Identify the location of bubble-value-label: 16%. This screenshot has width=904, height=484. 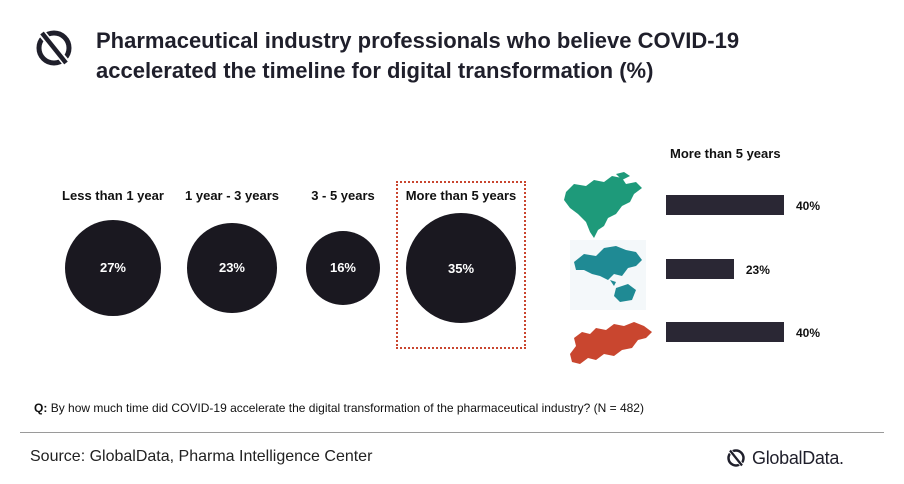
(342, 268).